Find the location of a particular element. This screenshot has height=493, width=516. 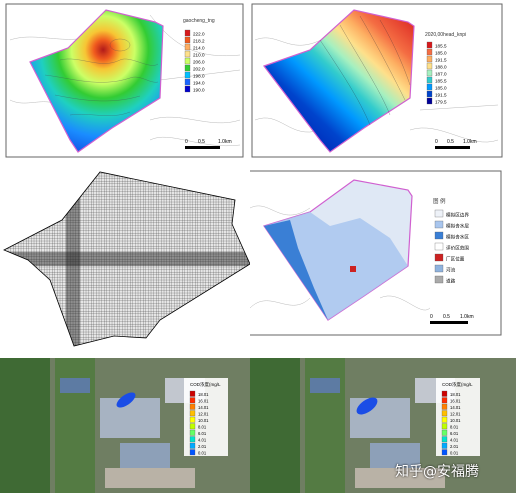

legend-label: 模拟含水层 is located at coordinates (457, 226).